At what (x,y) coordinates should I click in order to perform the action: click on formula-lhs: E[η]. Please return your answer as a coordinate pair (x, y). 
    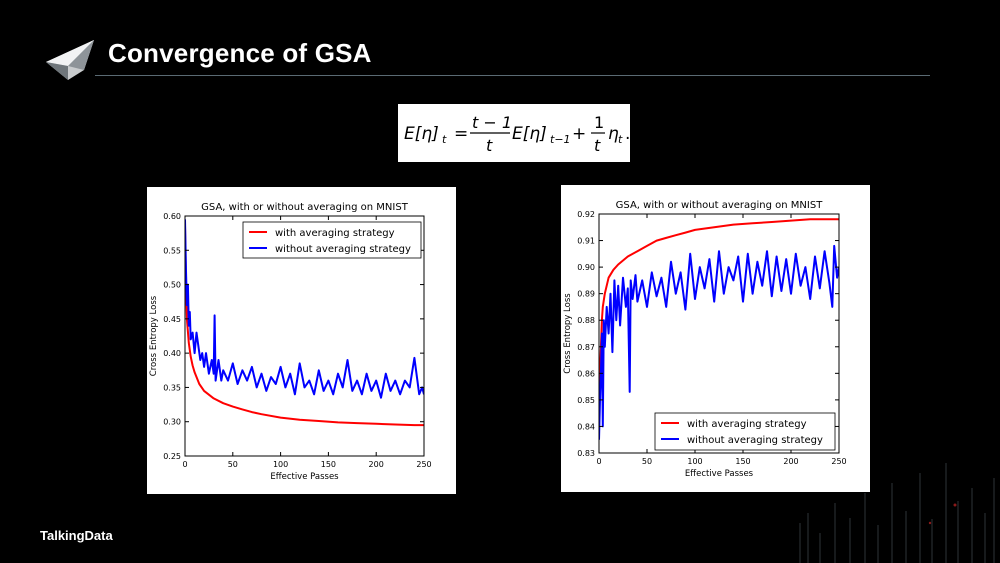
    Looking at the image, I should click on (421, 134).